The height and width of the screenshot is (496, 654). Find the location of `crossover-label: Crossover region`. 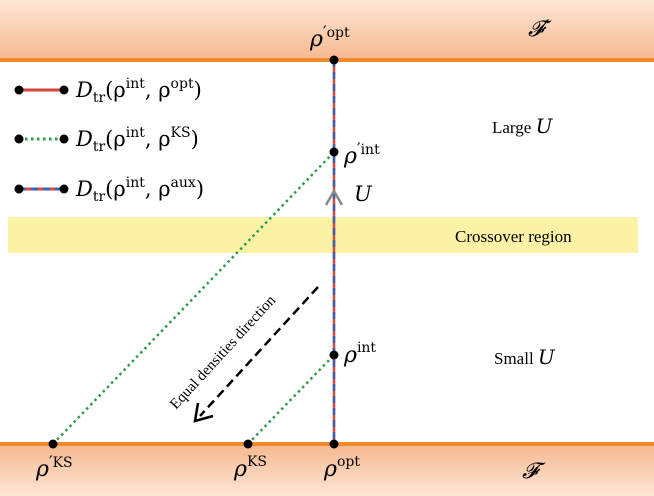

crossover-label: Crossover region is located at coordinates (513, 236).